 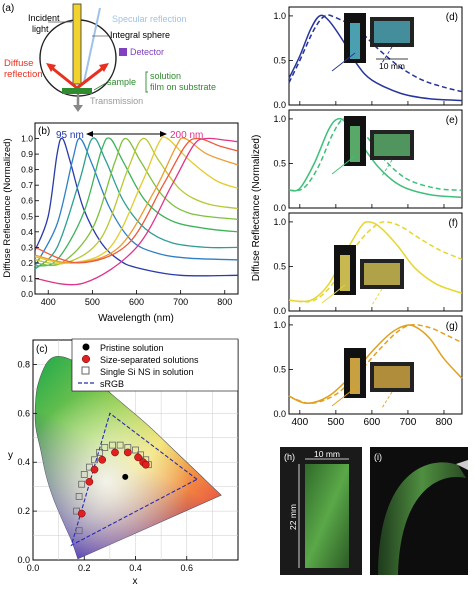 What do you see at coordinates (23, 74) in the screenshot?
I see `diffuse-text-2: reflection` at bounding box center [23, 74].